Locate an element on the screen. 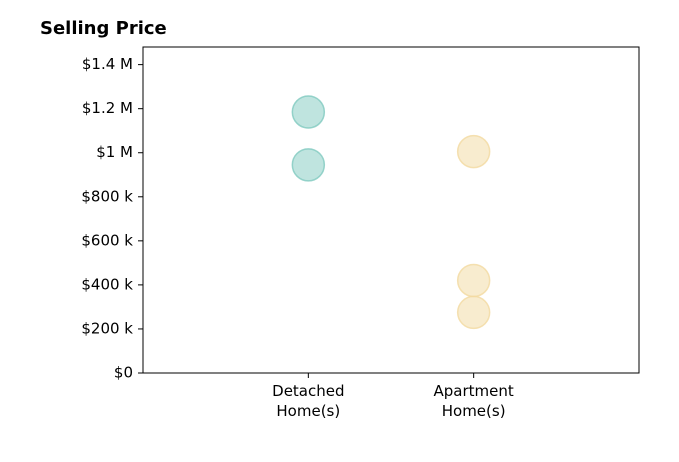 Image resolution: width=679 pixels, height=462 pixels. y-tick-label: $200 k is located at coordinates (107, 328).